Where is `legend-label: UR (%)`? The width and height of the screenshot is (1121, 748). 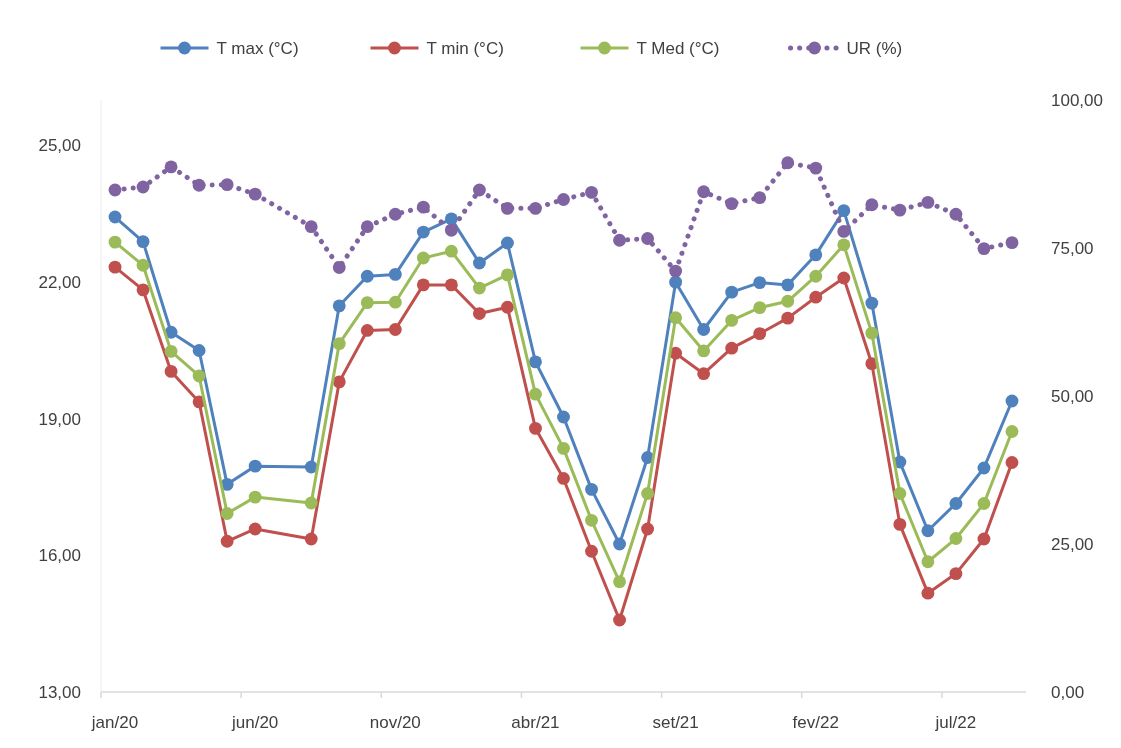 legend-label: UR (%) is located at coordinates (874, 48).